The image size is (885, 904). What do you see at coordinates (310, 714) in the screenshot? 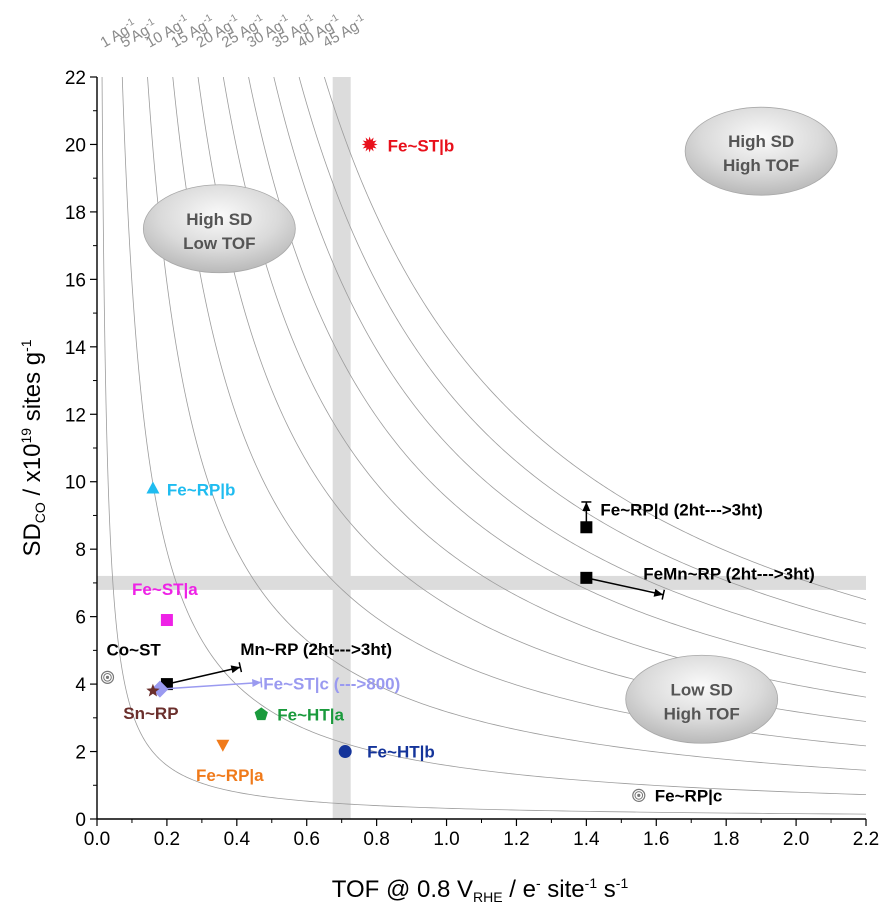
I see `point-label: Fe~HT|a` at bounding box center [310, 714].